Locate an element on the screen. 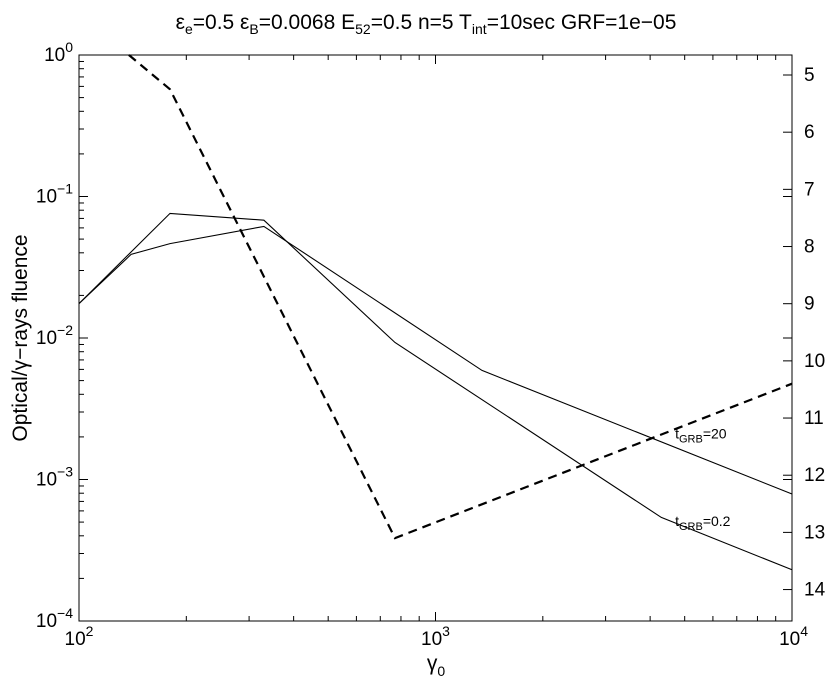 The height and width of the screenshot is (685, 830). y-left-tick-label: 10⁻³ is located at coordinates (54, 477).